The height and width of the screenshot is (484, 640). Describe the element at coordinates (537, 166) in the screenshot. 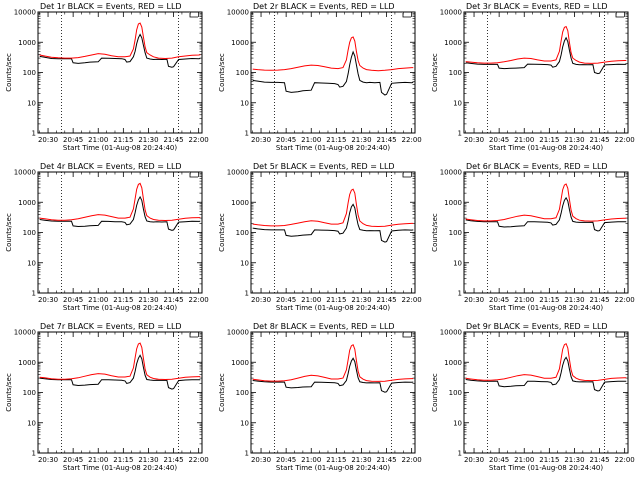

I see `panel-title: Det 6r BLACK = Events, RED = LLD` at that location.